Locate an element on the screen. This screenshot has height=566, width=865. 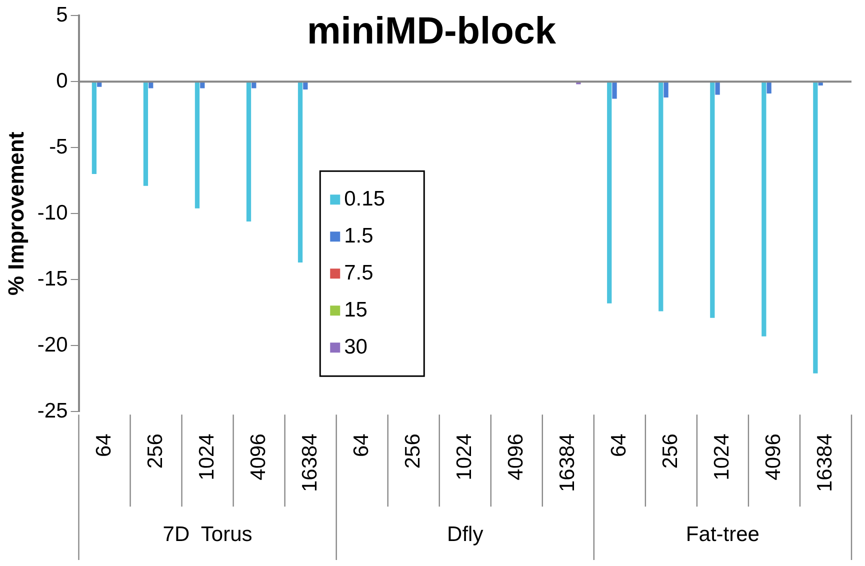
y-tick-label: -10 is located at coordinates (52, 212).